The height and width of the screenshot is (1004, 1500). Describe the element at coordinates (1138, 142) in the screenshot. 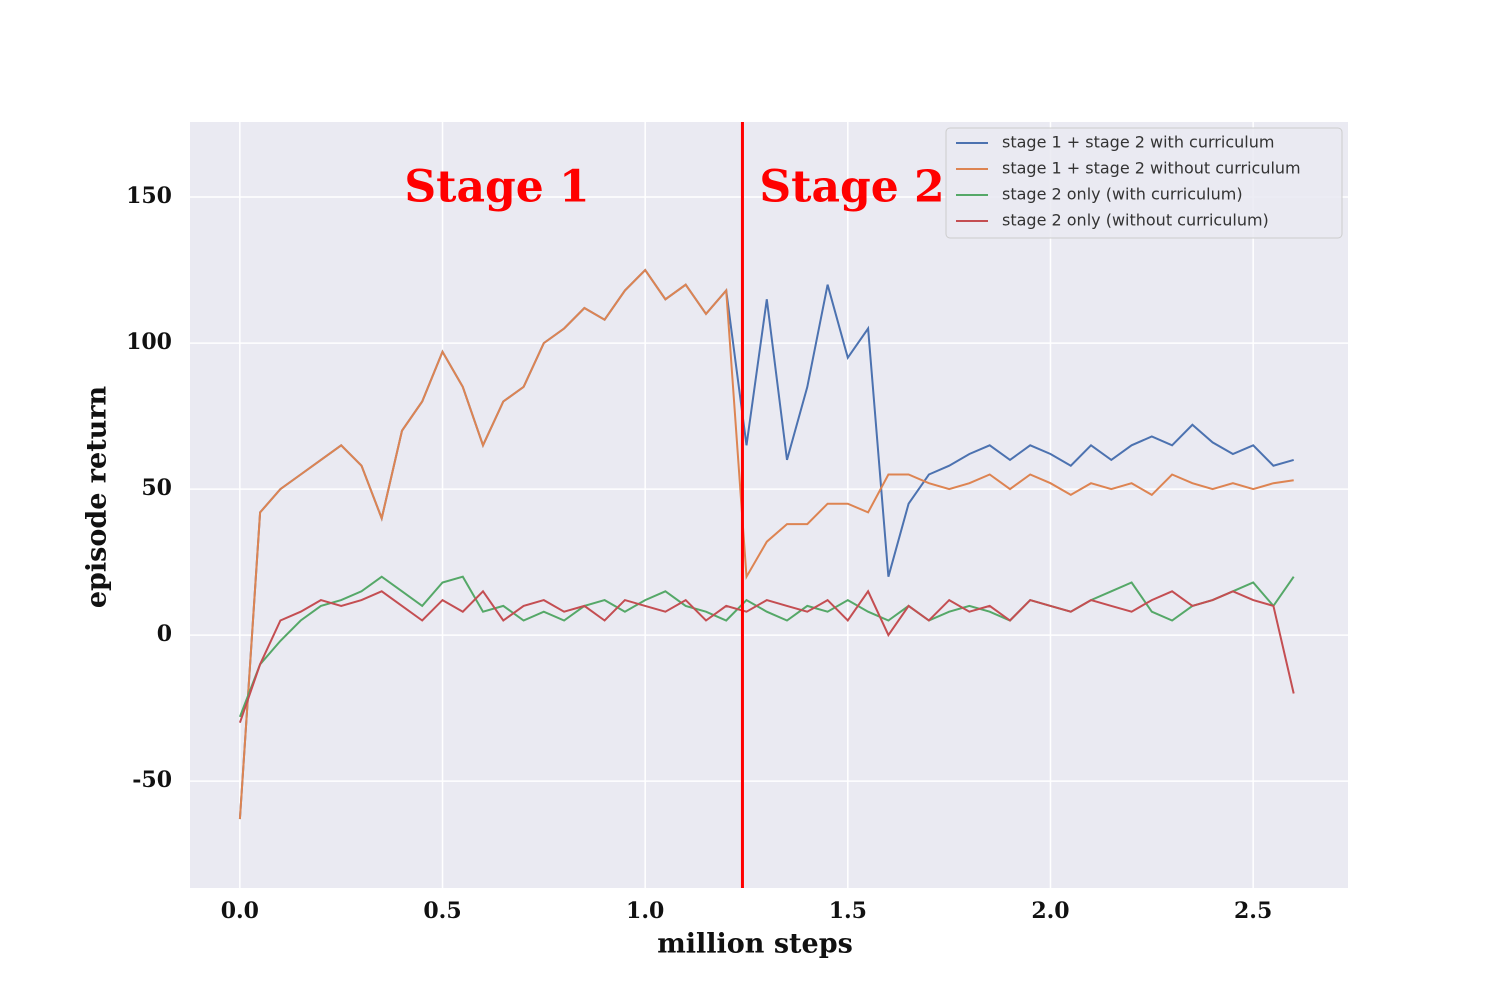

I see `legend-label: stage 1 + stage 2 with curriculum` at that location.